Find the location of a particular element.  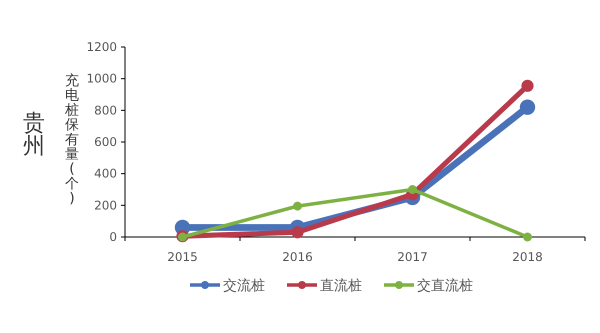

x-tick-label: 2016 is located at coordinates (297, 257).